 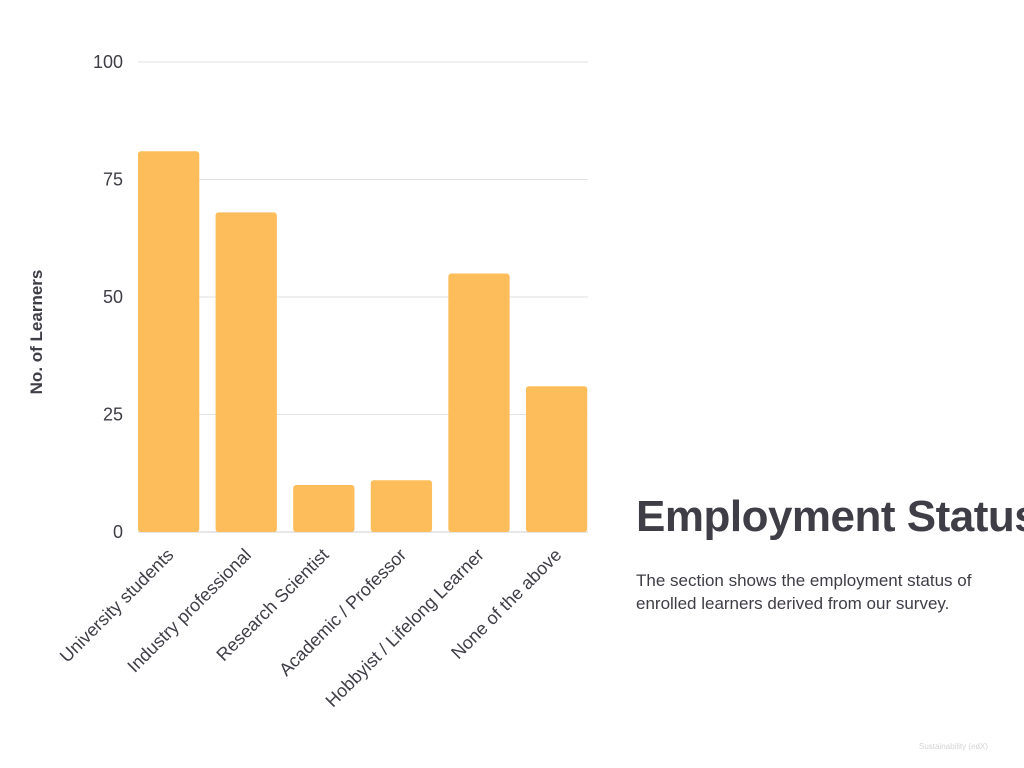 I want to click on y-tick-label: 50, so click(x=113, y=297).